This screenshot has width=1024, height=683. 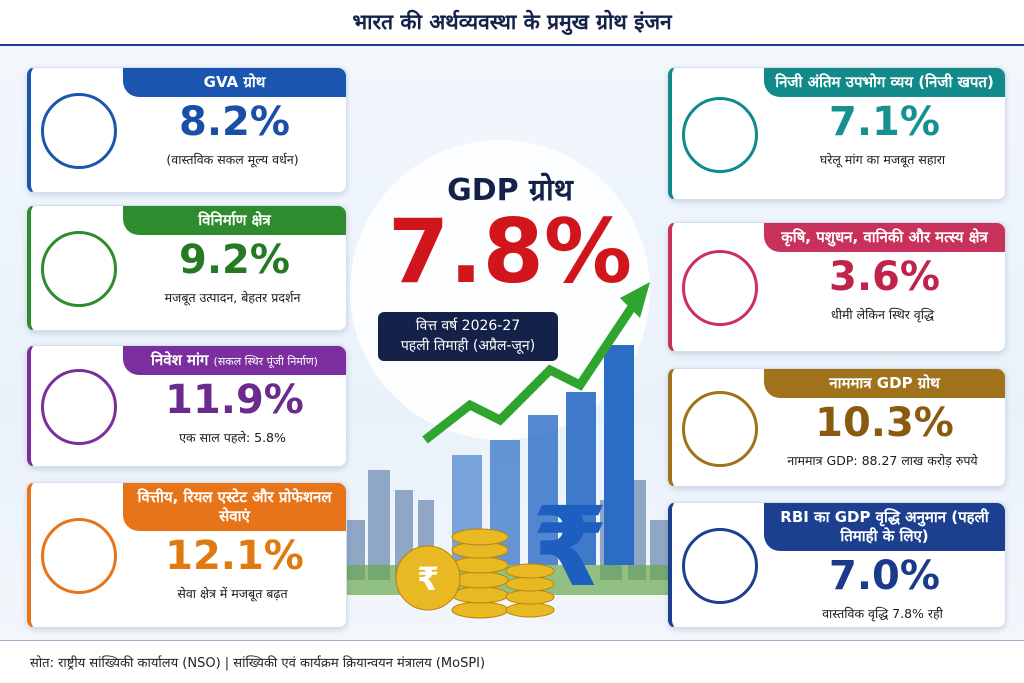 I want to click on card-title-text: GVA ग्रोथ, so click(x=234, y=82).